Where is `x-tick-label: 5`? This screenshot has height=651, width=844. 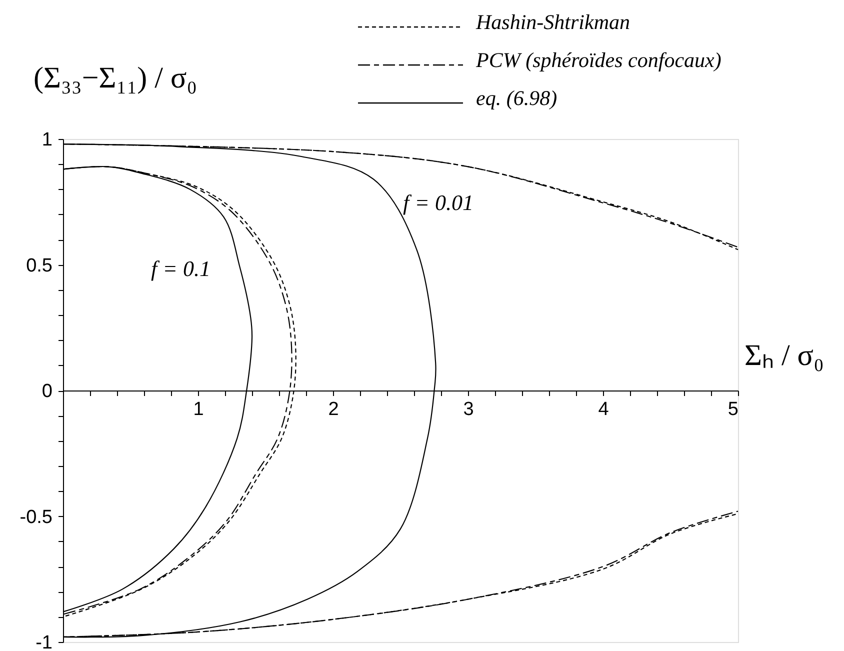
x-tick-label: 5 is located at coordinates (733, 409).